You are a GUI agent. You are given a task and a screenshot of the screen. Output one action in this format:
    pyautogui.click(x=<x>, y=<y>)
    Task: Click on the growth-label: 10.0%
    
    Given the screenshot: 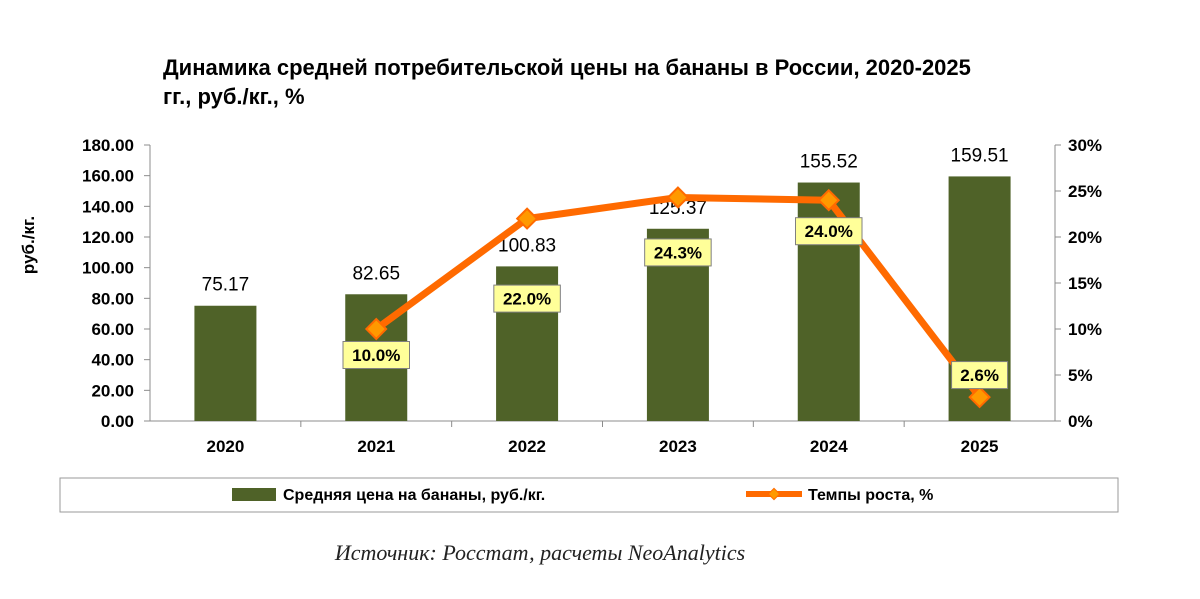 What is the action you would take?
    pyautogui.click(x=376, y=355)
    